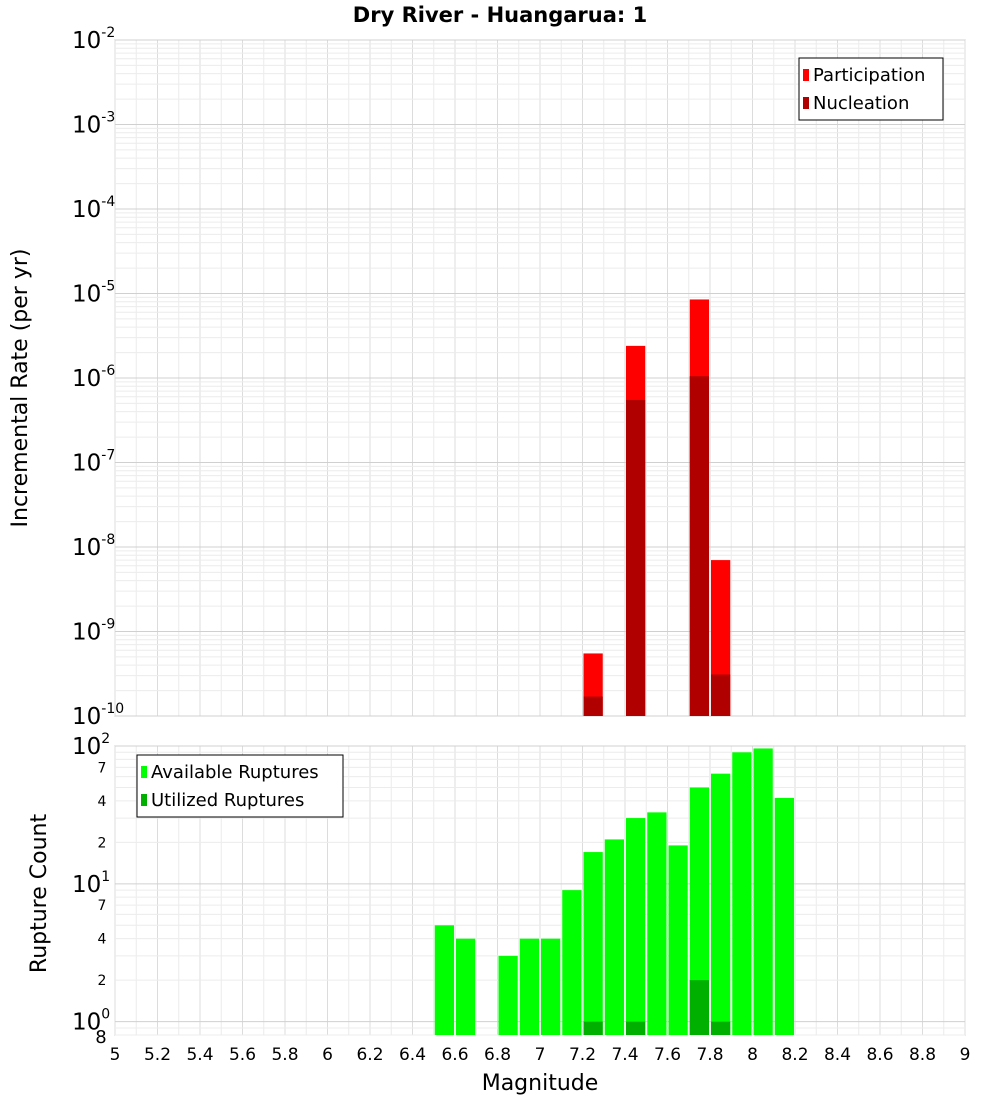 The width and height of the screenshot is (1000, 1100). I want to click on y-tick-label: 10⁻⁸, so click(93, 546).